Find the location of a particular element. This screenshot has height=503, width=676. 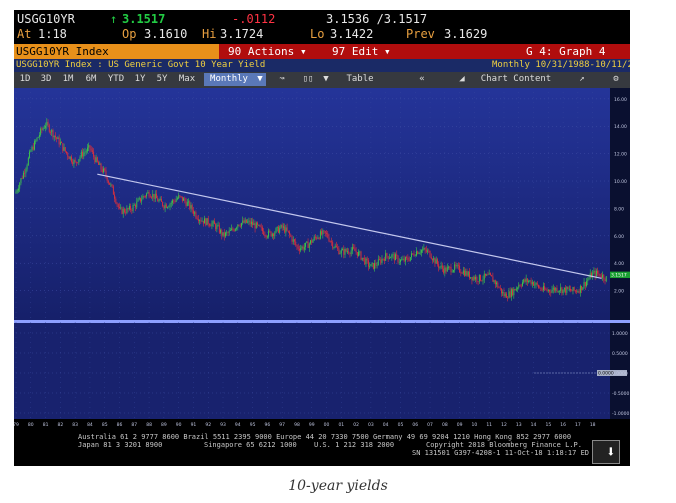

period-1y: 1Y is located at coordinates (140, 79).